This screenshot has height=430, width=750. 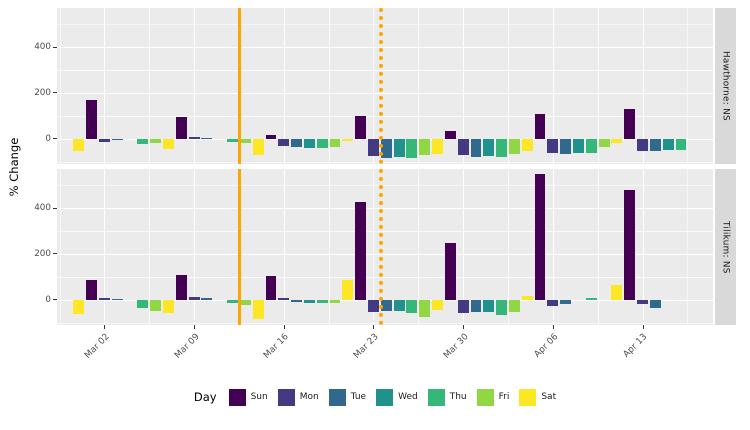 I want to click on bar-tue-d10, so click(x=207, y=298).